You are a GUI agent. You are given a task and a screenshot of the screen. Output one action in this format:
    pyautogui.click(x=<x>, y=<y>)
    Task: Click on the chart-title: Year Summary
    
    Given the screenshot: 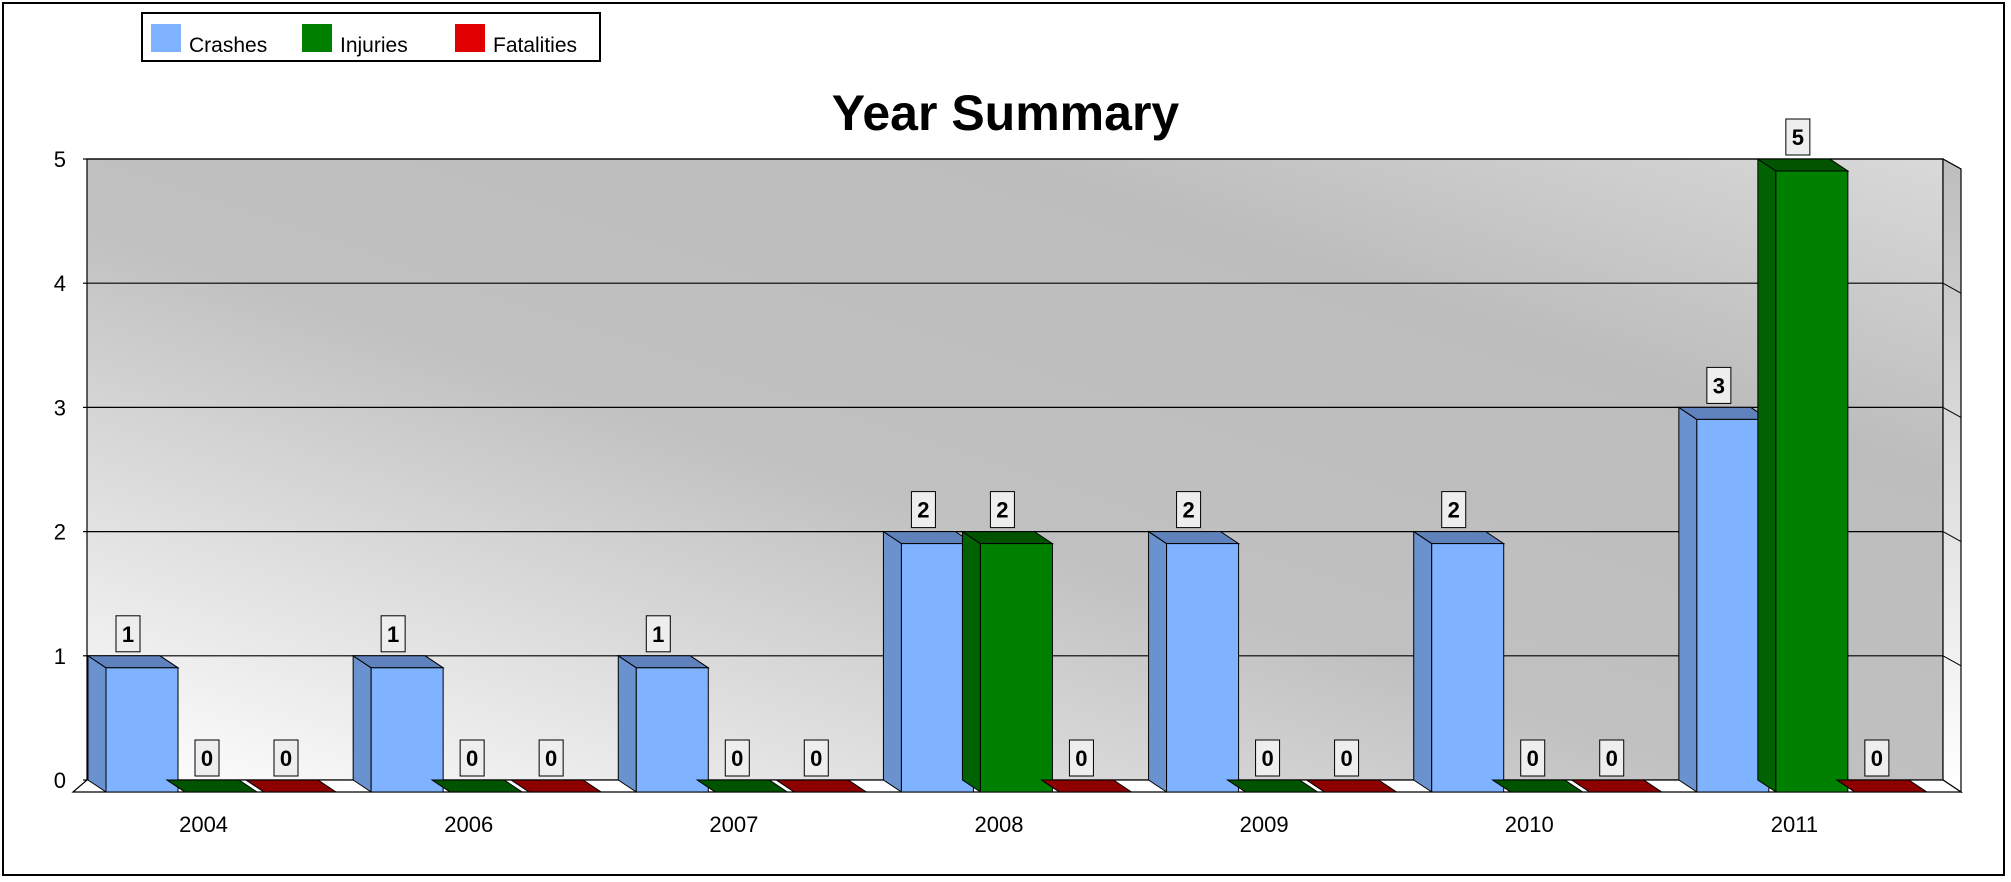 What is the action you would take?
    pyautogui.click(x=1005, y=113)
    